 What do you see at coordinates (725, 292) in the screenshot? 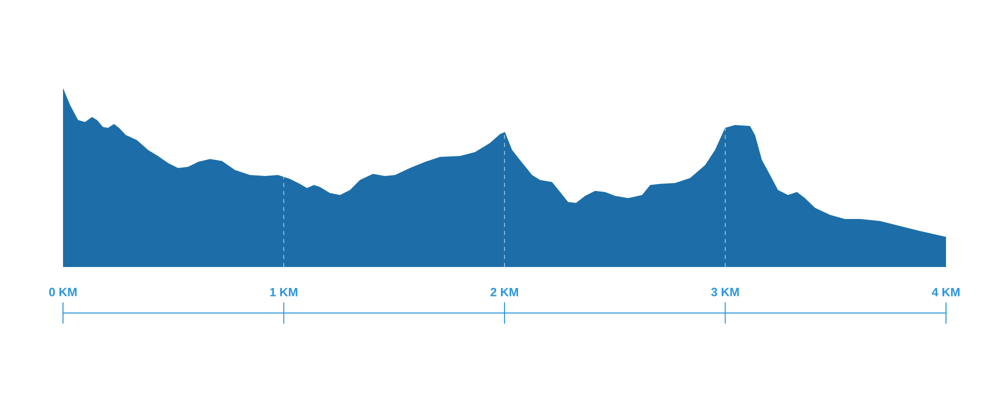
I see `x-tick-label: 3 KM` at bounding box center [725, 292].